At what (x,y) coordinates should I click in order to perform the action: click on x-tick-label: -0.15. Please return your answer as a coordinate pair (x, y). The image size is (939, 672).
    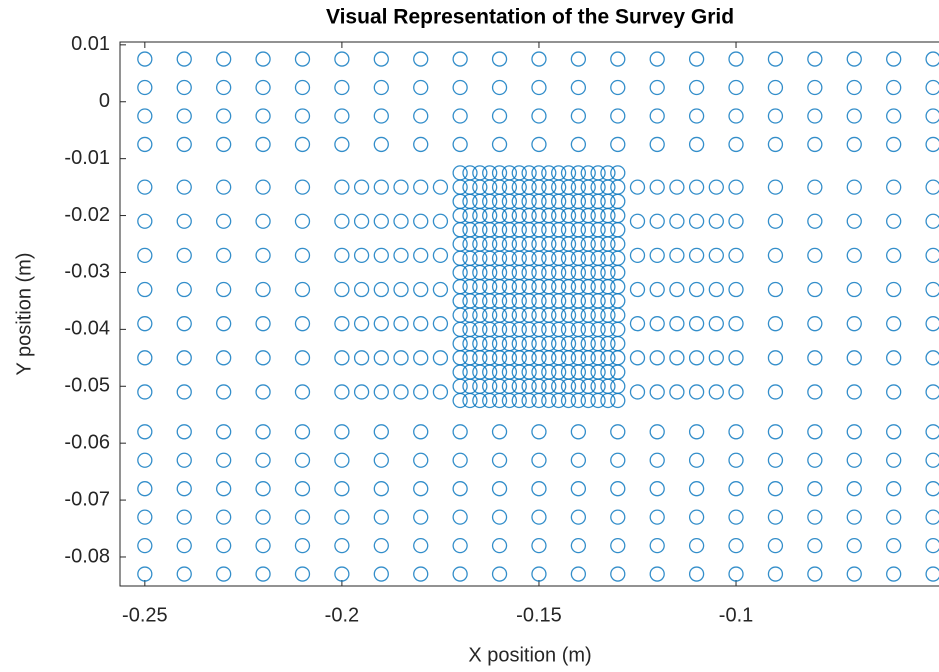
    Looking at the image, I should click on (539, 615).